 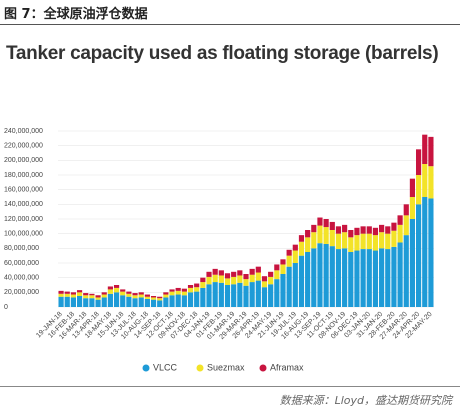 I want to click on legend-label: Suezmax, so click(x=226, y=367).